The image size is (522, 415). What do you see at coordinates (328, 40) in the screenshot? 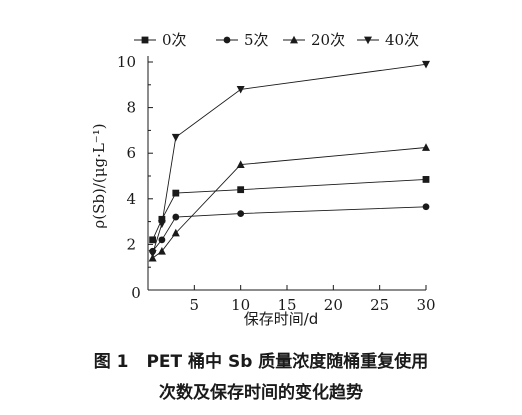
I see `legend-label: 20次` at bounding box center [328, 40].